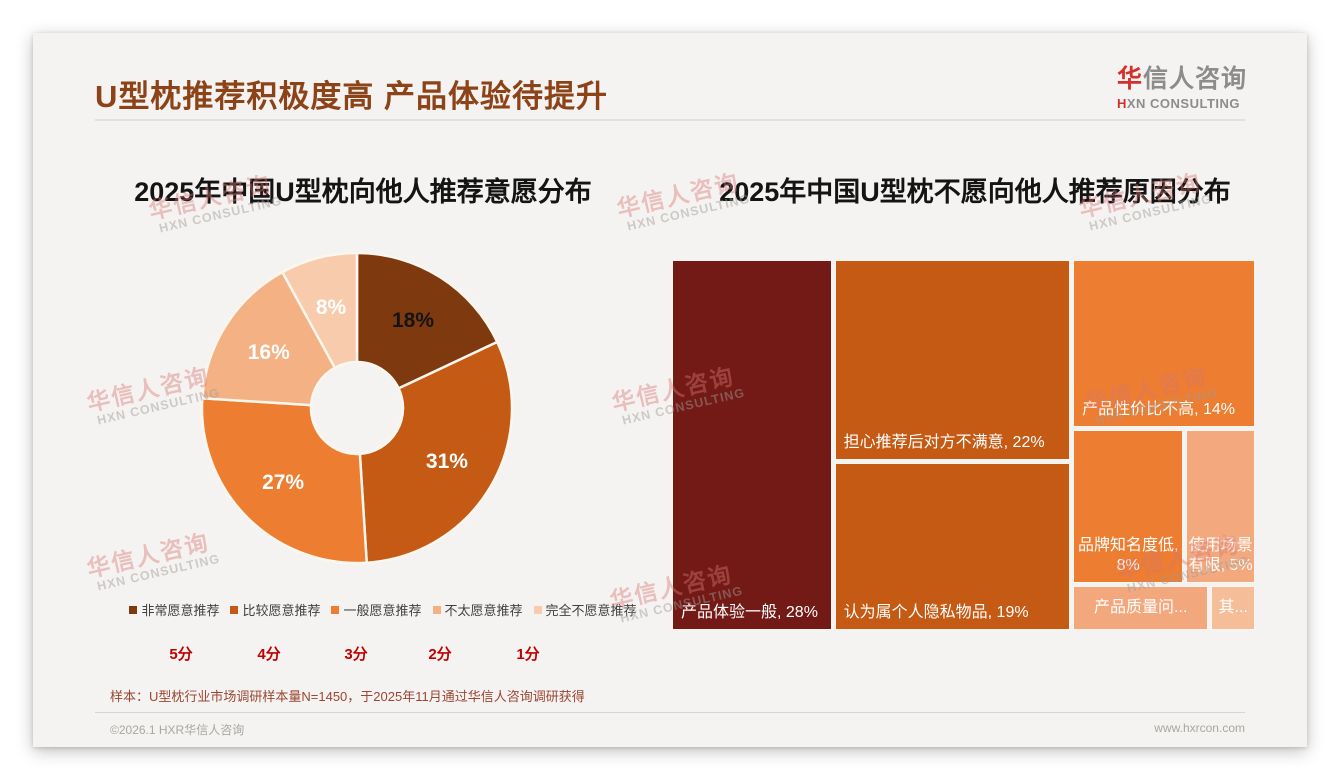 This screenshot has height=780, width=1340. I want to click on logo-chinese: 华信人咨询, so click(1182, 77).